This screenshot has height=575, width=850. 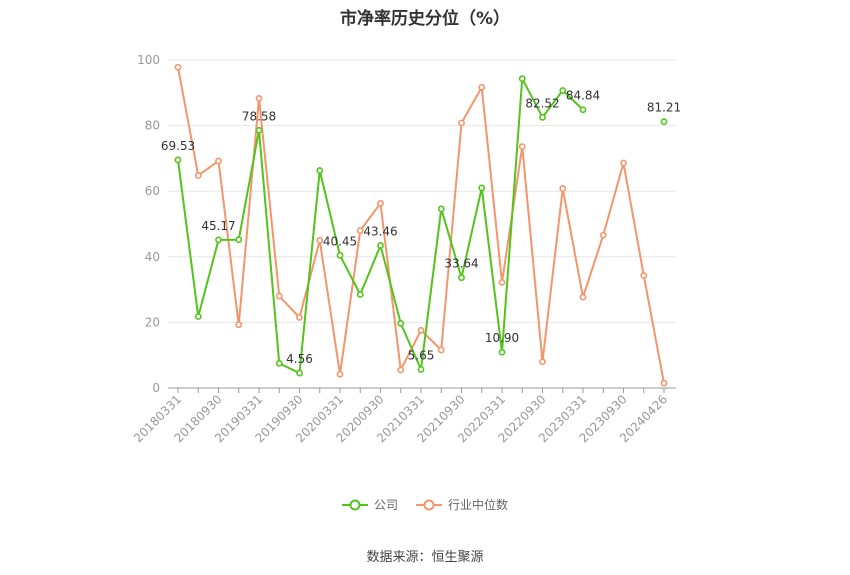 What do you see at coordinates (421, 355) in the screenshot?
I see `data-label: 5.65` at bounding box center [421, 355].